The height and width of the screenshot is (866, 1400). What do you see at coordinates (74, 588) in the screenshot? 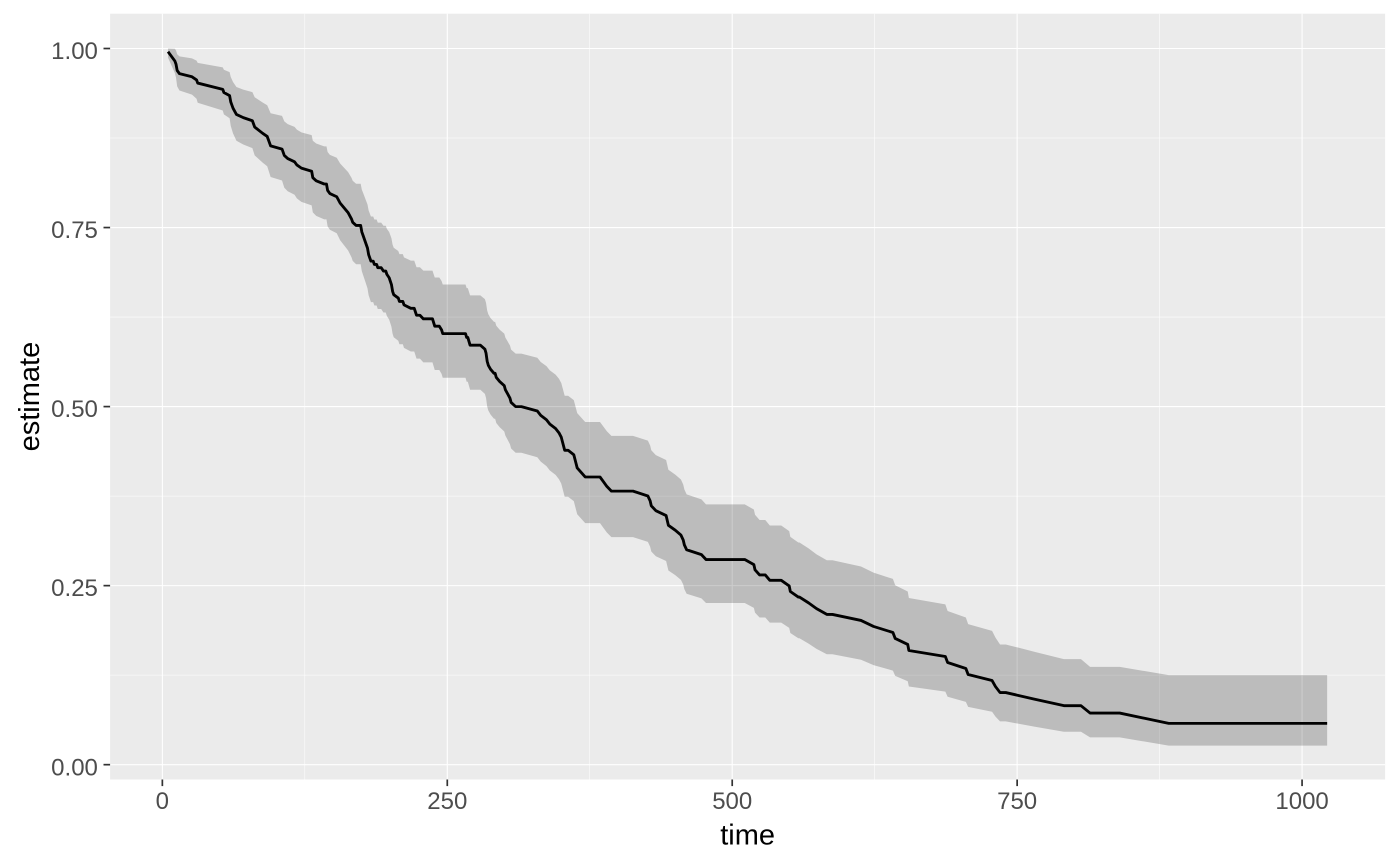
I see `y-tick-label: 0.25` at bounding box center [74, 588].